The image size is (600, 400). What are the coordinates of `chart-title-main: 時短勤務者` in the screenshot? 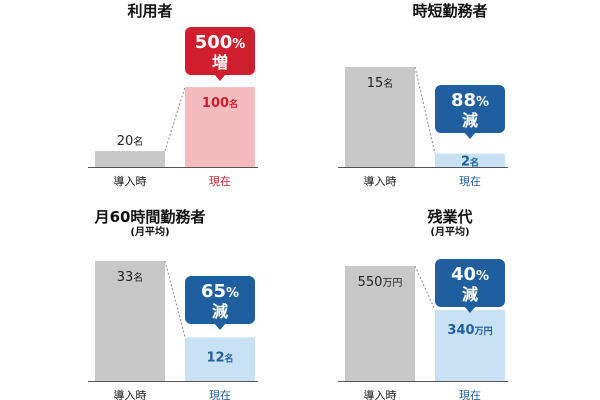 It's located at (450, 11).